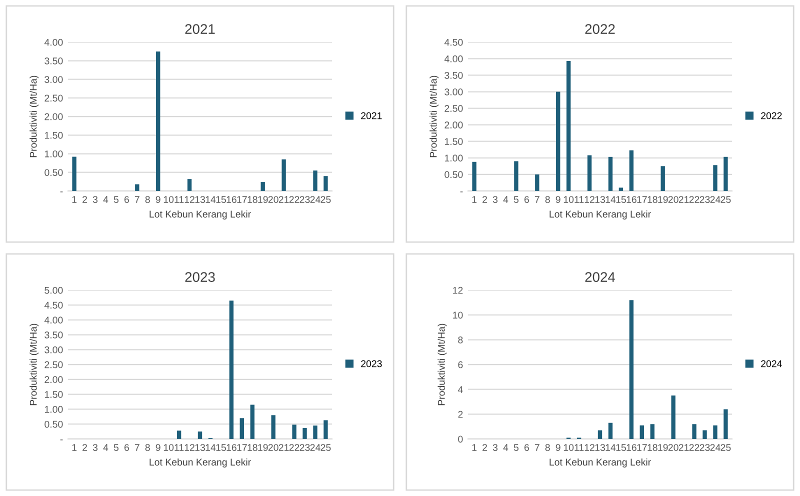 This screenshot has height=496, width=800. What do you see at coordinates (53, 172) in the screenshot?
I see `y-tick-label: 0.50` at bounding box center [53, 172].